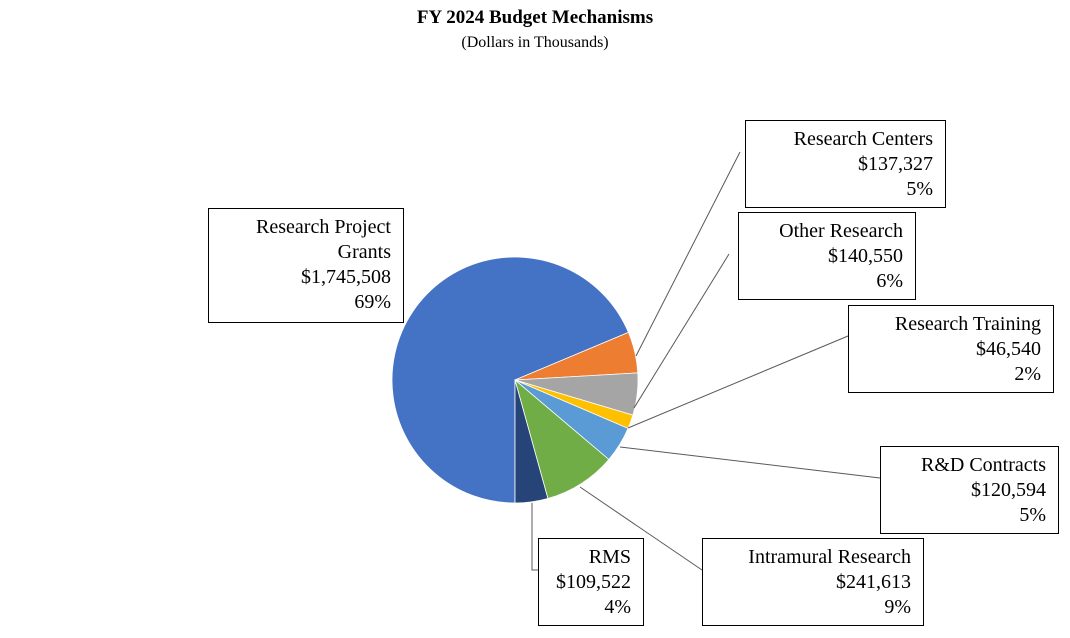 This screenshot has height=638, width=1070. Describe the element at coordinates (967, 324) in the screenshot. I see `data-label-name: Research Training` at that location.